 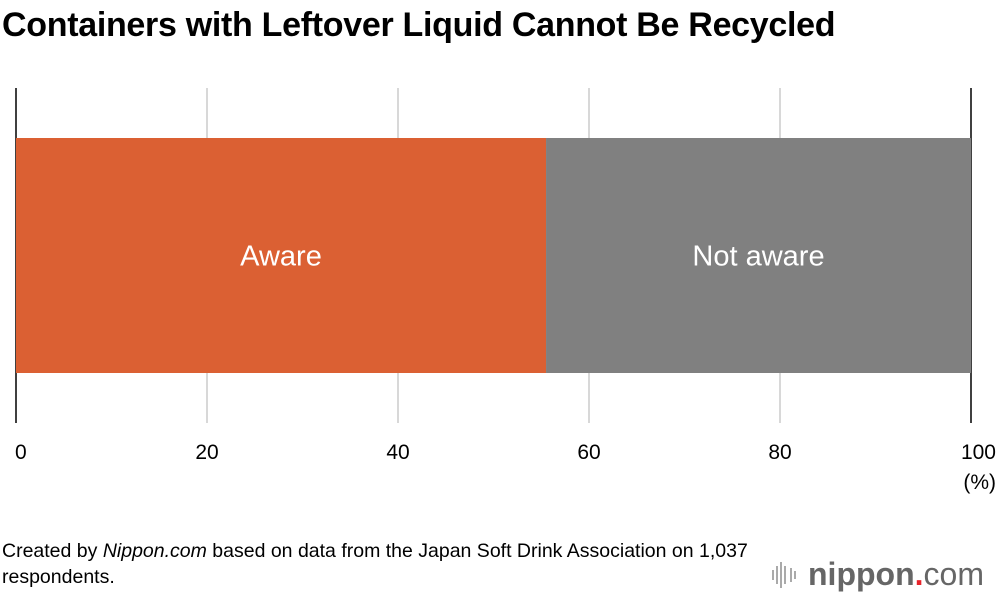 I want to click on logo-bars-icon, so click(x=784, y=575).